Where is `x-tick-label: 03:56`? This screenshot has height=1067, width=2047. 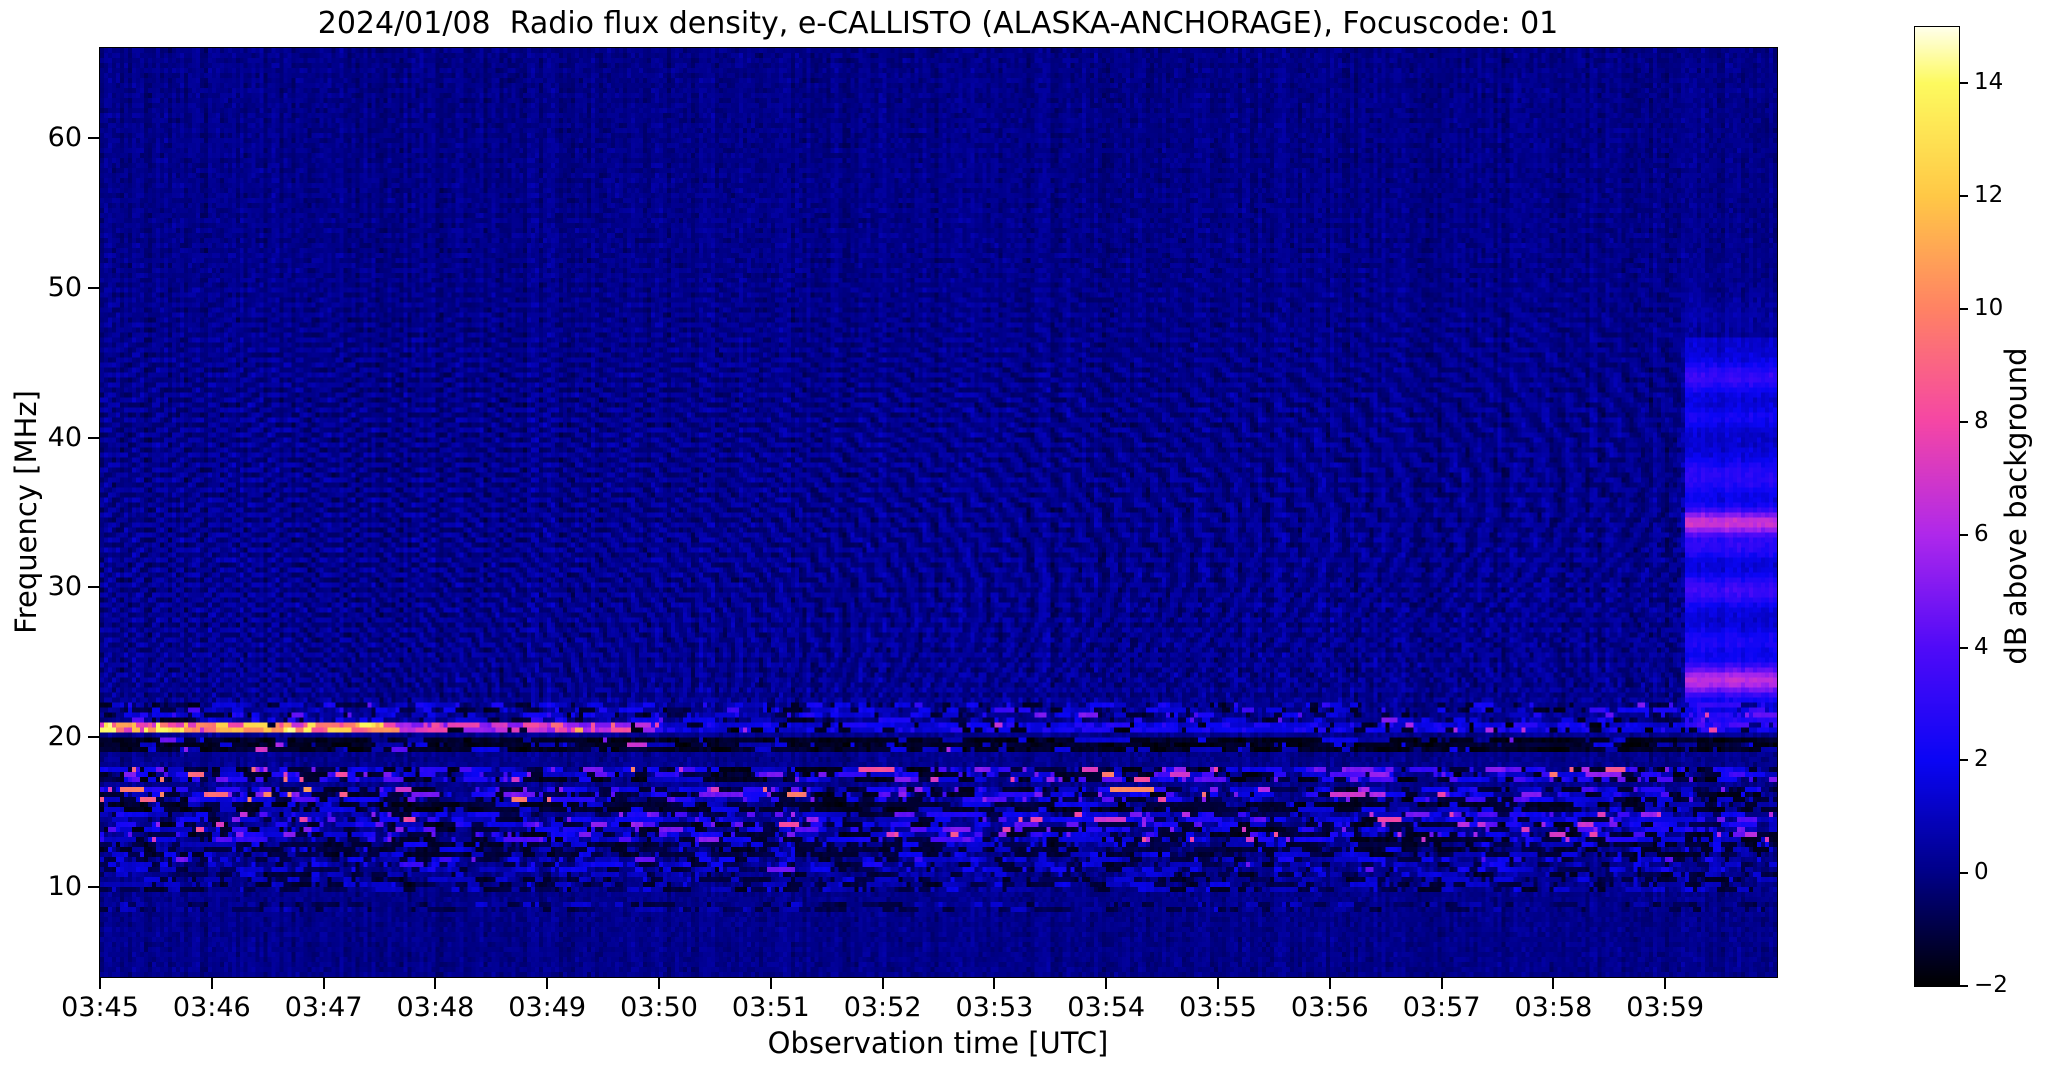 x-tick-label: 03:56 is located at coordinates (1329, 1007).